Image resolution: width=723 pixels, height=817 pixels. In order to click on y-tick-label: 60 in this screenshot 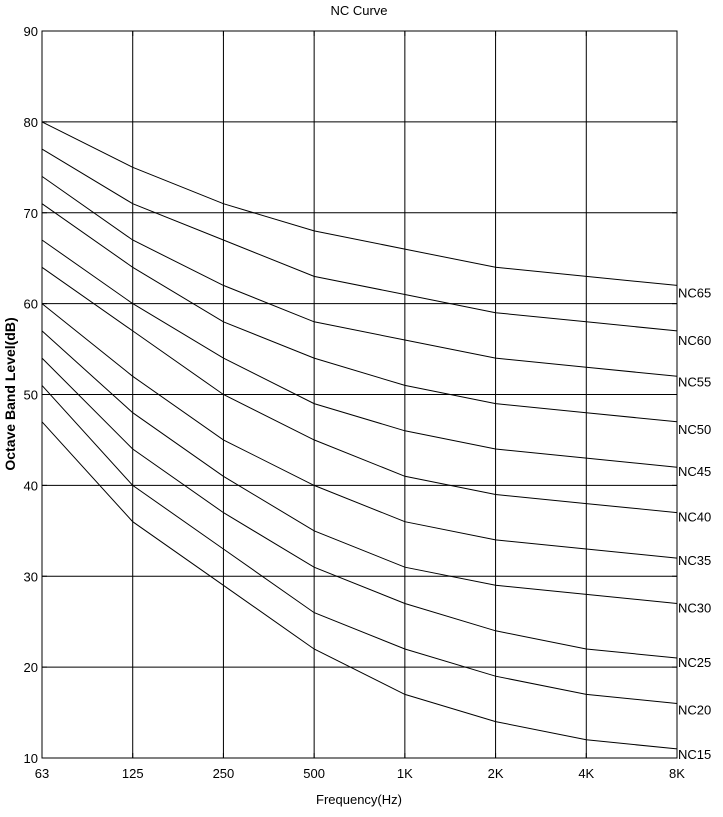, I will do `click(31, 304)`.